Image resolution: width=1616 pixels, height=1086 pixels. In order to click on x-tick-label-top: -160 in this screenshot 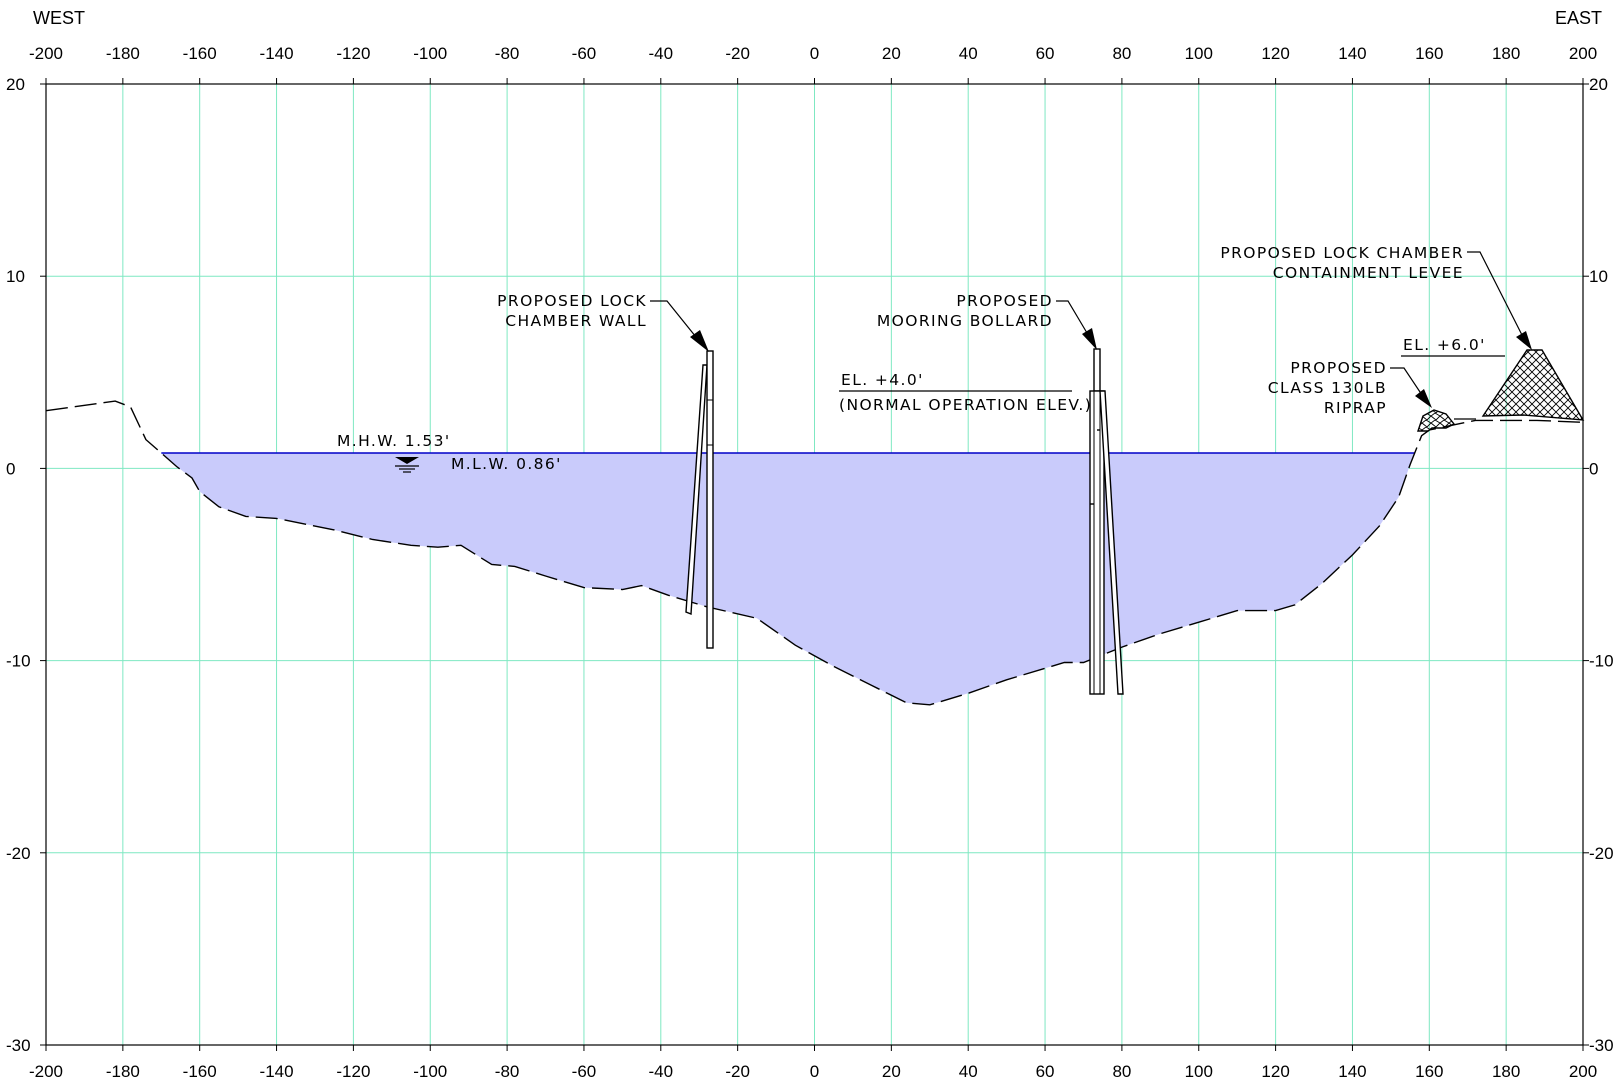, I will do `click(200, 53)`.